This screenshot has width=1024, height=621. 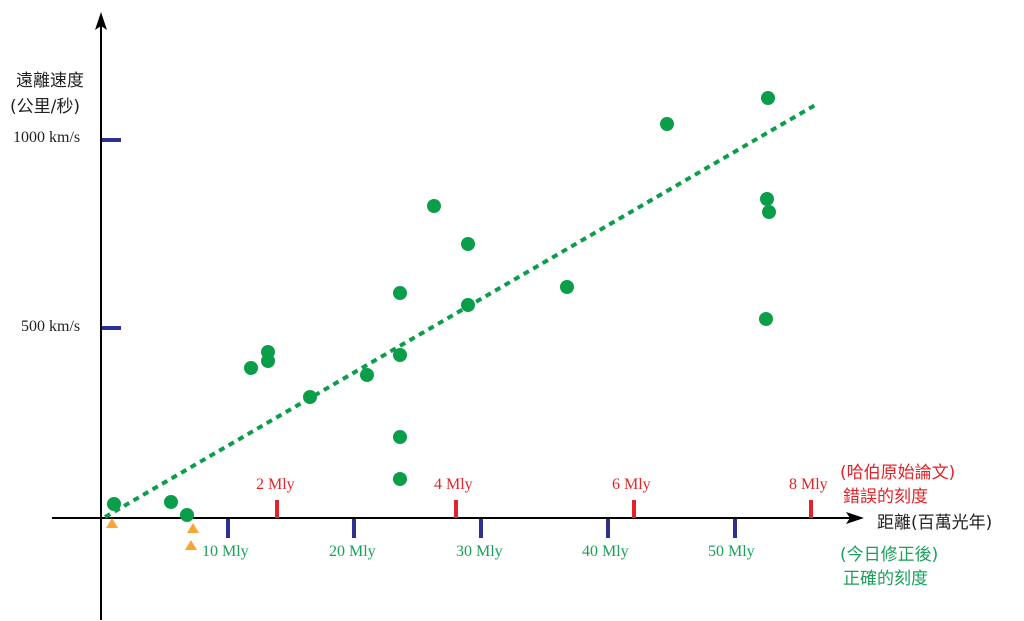 I want to click on x-axis-label: 距離(百萬光年), so click(x=935, y=523).